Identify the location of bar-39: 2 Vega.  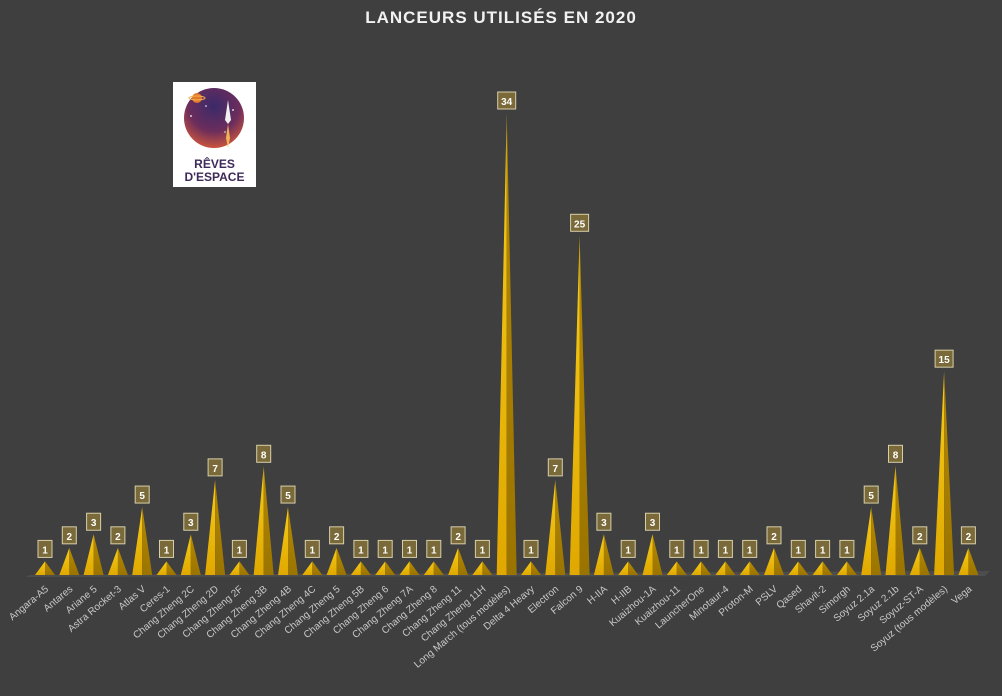
(964, 566).